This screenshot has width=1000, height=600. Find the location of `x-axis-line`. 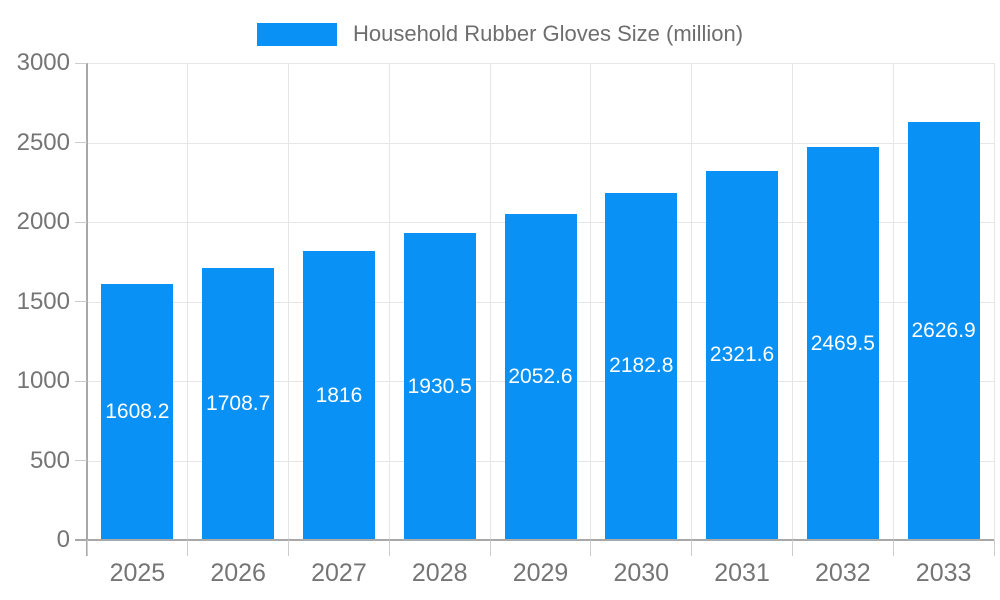

x-axis-line is located at coordinates (534, 540).